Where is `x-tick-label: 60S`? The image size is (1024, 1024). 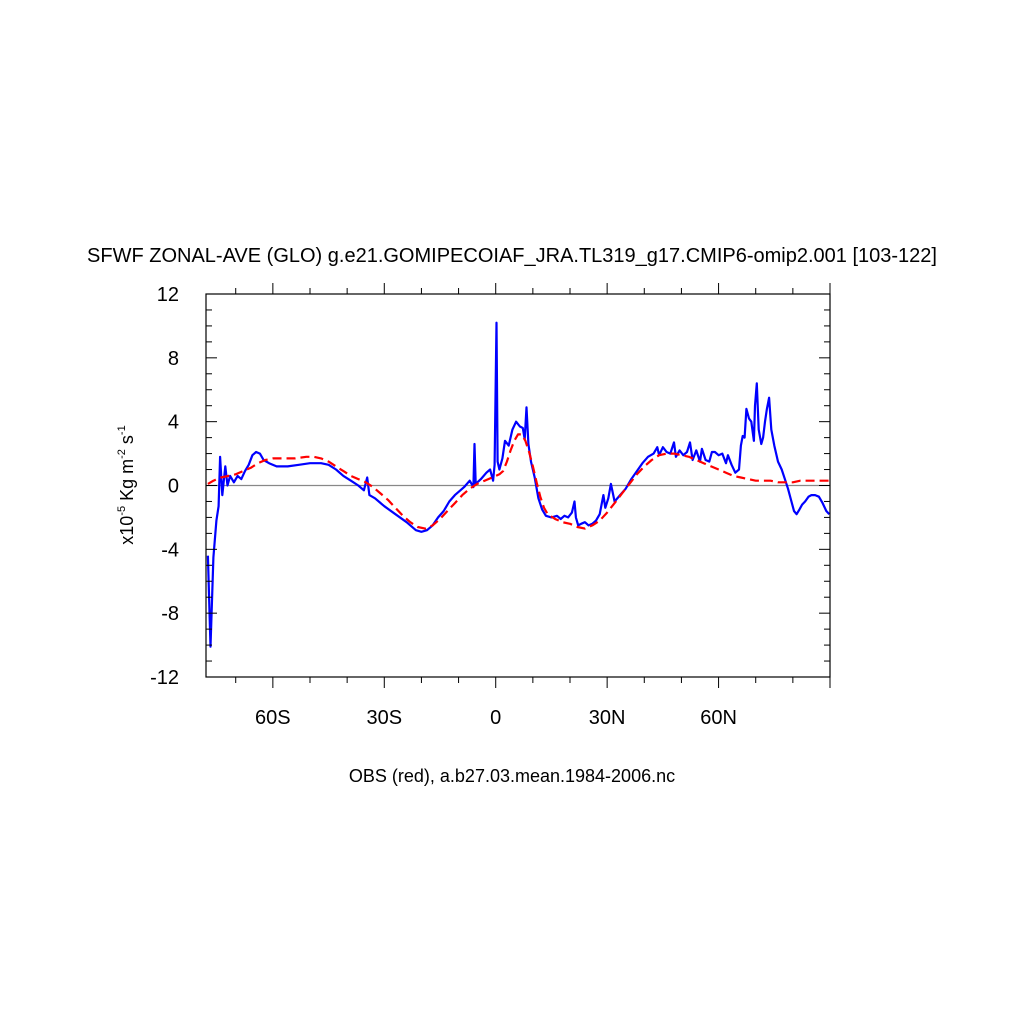
x-tick-label: 60S is located at coordinates (273, 718).